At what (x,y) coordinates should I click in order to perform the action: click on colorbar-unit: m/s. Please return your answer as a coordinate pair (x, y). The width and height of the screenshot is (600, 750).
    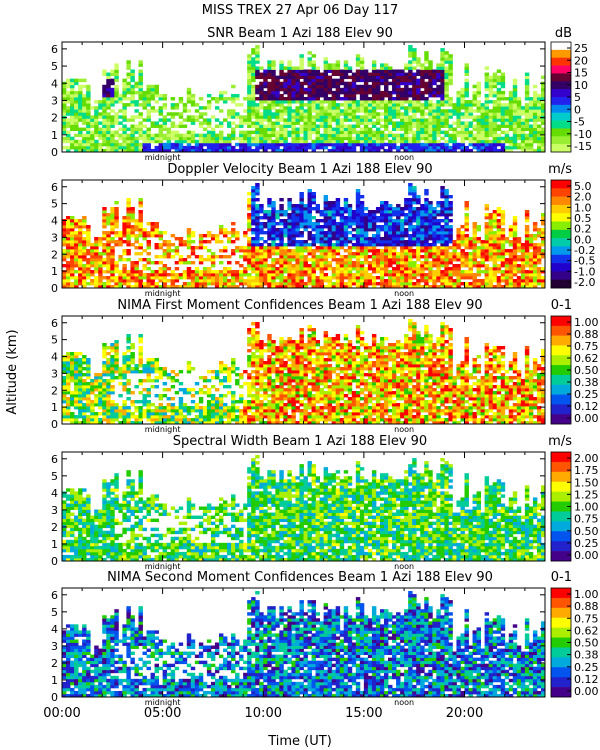
    Looking at the image, I should click on (560, 441).